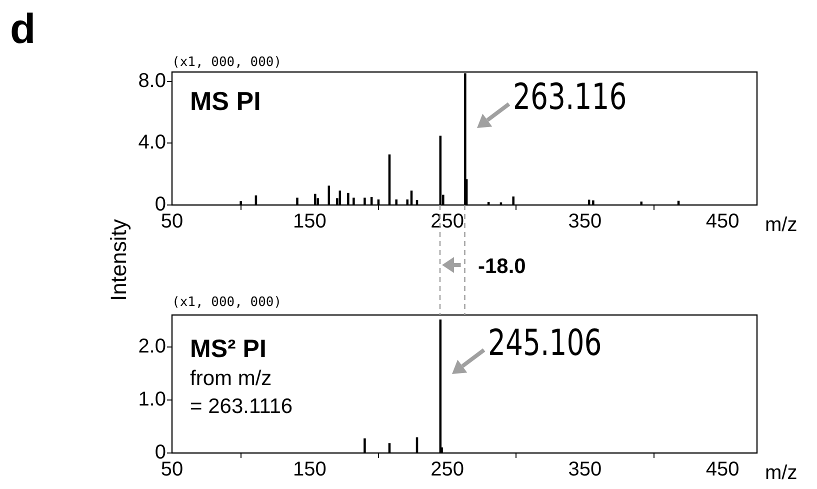 Image resolution: width=817 pixels, height=489 pixels. I want to click on annotation: = 263.1116, so click(241, 406).